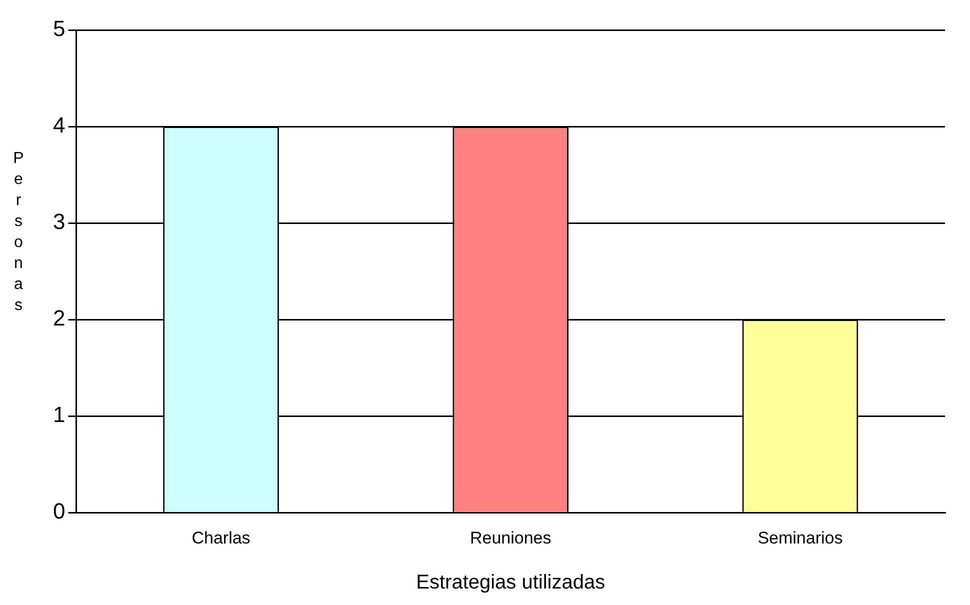 This screenshot has width=970, height=605. What do you see at coordinates (59, 29) in the screenshot?
I see `y-tick-label: 5` at bounding box center [59, 29].